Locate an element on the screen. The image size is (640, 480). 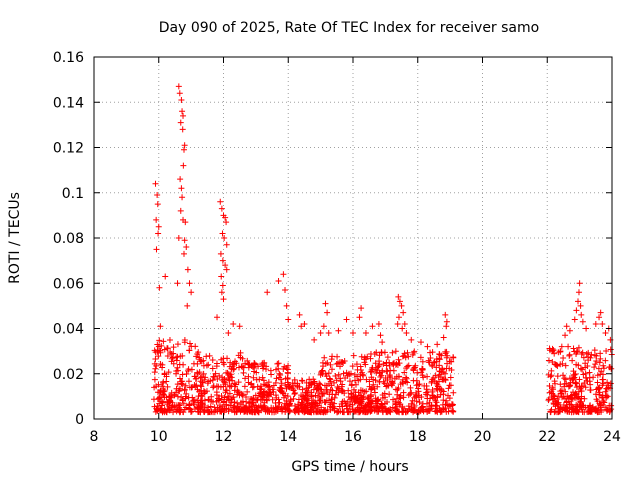
y-tick-label: 0.14 is located at coordinates (68, 103).